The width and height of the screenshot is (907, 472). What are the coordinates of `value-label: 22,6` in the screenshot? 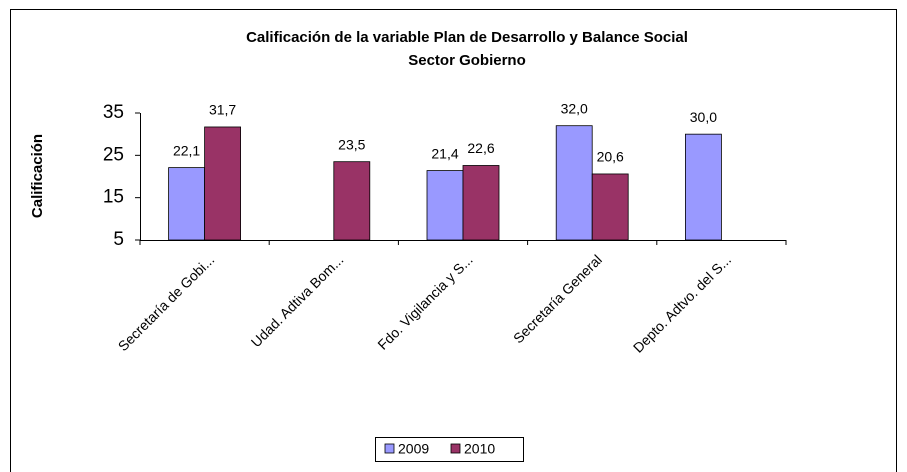 It's located at (480, 148).